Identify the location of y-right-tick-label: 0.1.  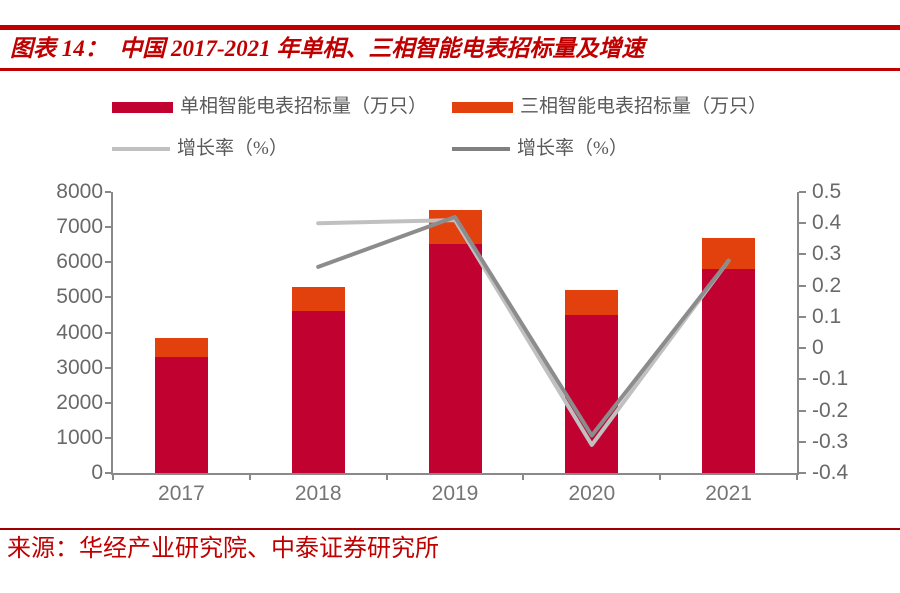
(827, 316).